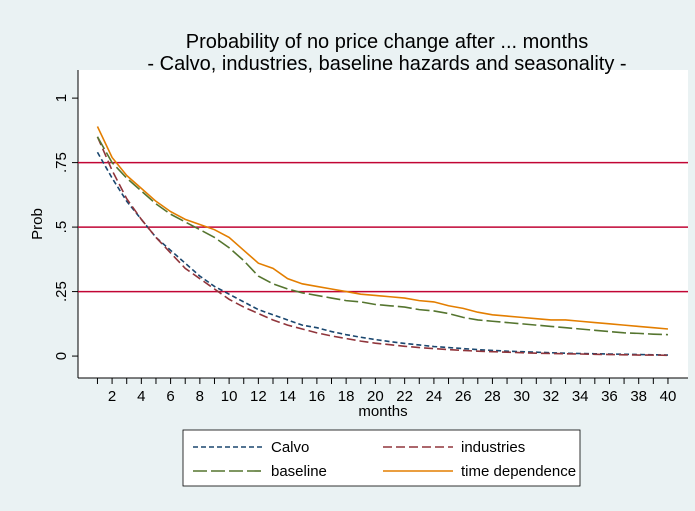 This screenshot has height=511, width=695. What do you see at coordinates (668, 396) in the screenshot?
I see `x-tick-label: 40` at bounding box center [668, 396].